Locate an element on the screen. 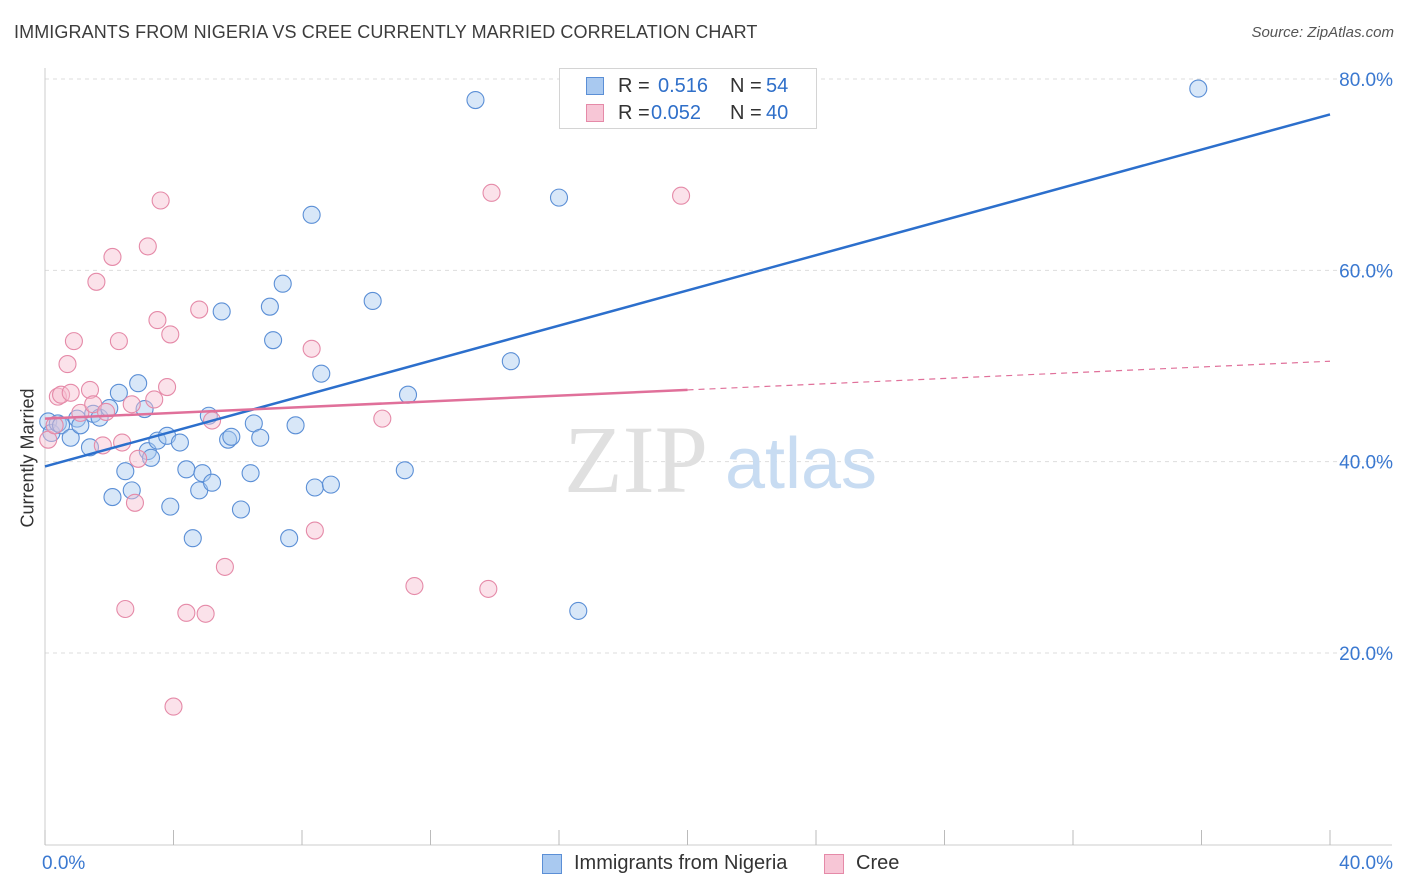 This screenshot has height=892, width=1406. legend-r-value: 0.516 is located at coordinates (683, 86).